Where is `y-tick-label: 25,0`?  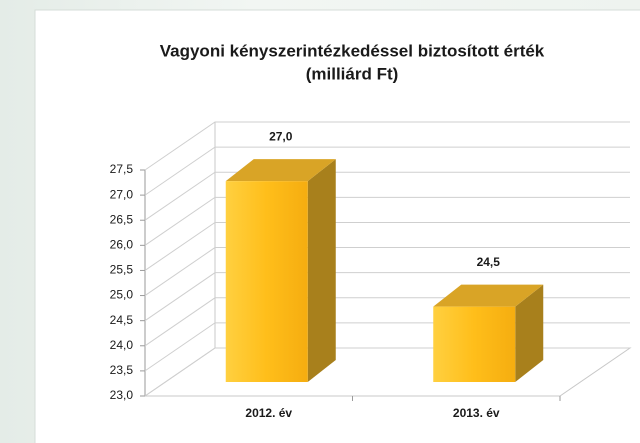 y-tick-label: 25,0 is located at coordinates (122, 295).